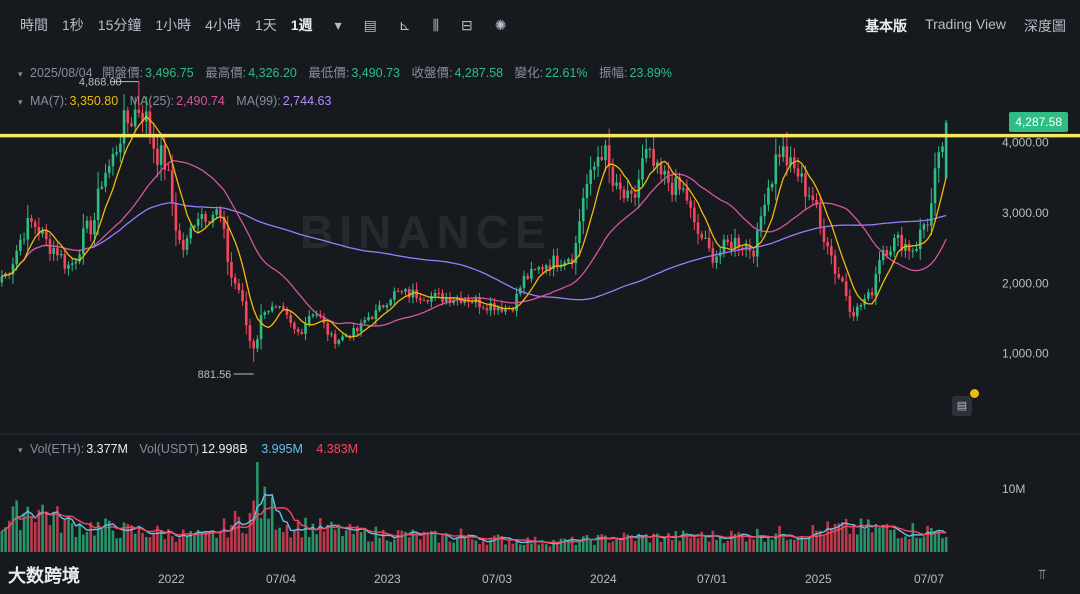 This screenshot has width=1080, height=594. What do you see at coordinates (1025, 143) in the screenshot?
I see `y-tick-label: 4,000.00` at bounding box center [1025, 143].